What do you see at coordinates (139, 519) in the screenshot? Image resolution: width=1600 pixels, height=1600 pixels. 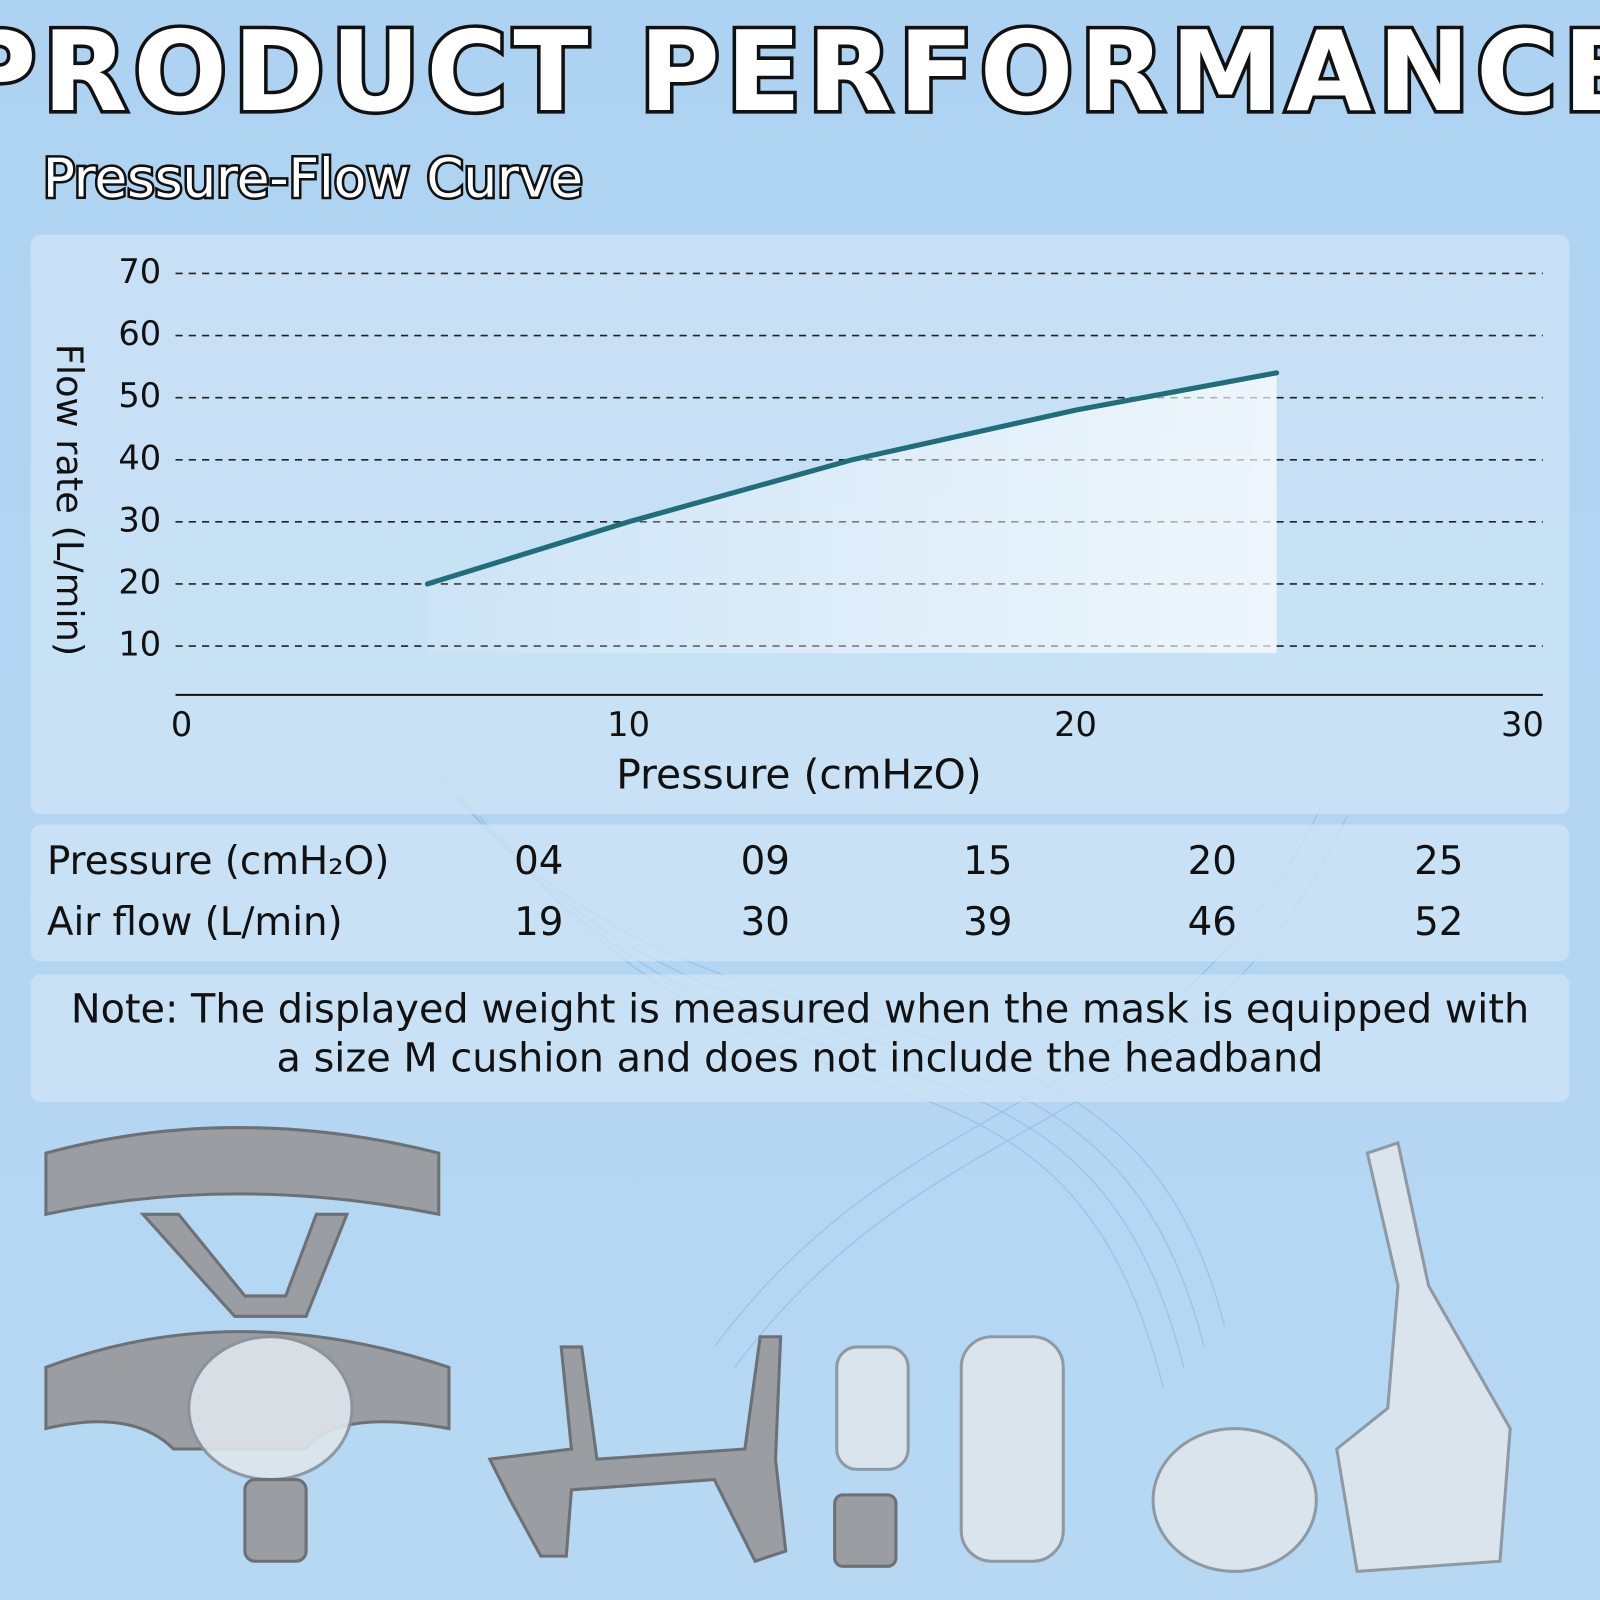 I see `y-tick-label: 30` at bounding box center [139, 519].